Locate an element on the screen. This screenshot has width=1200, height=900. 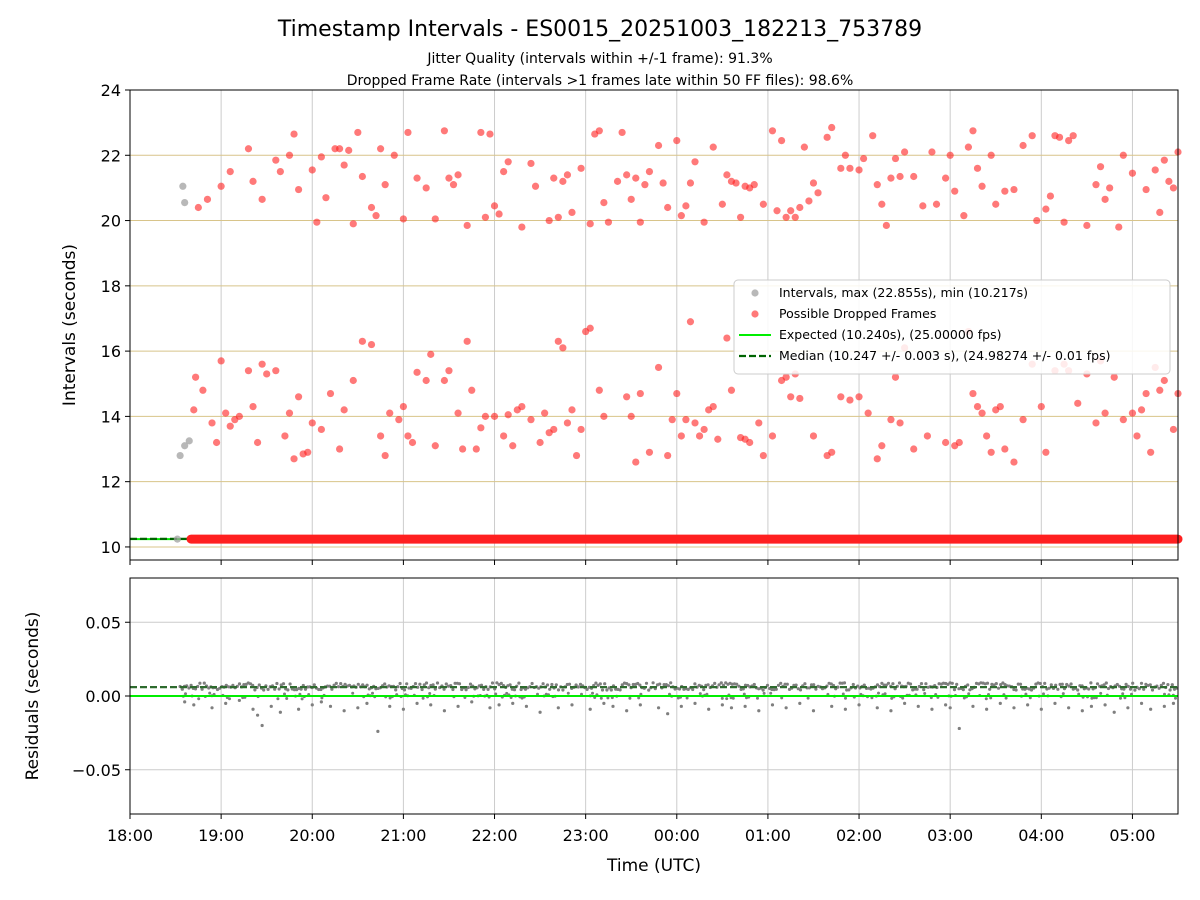
intervals-ytick-label-3: 16 is located at coordinates (111, 351).